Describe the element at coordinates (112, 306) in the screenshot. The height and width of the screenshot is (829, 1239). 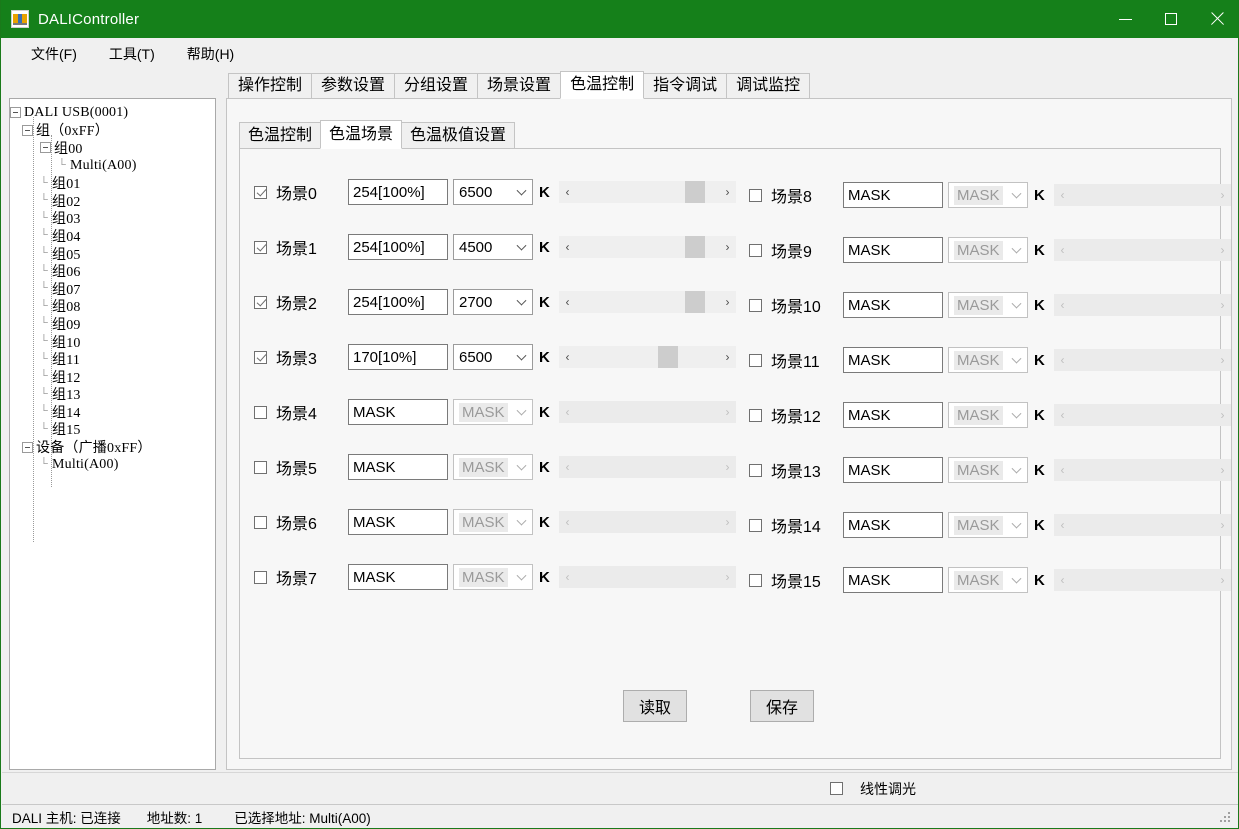
I see `tree-node: └ 组08` at that location.